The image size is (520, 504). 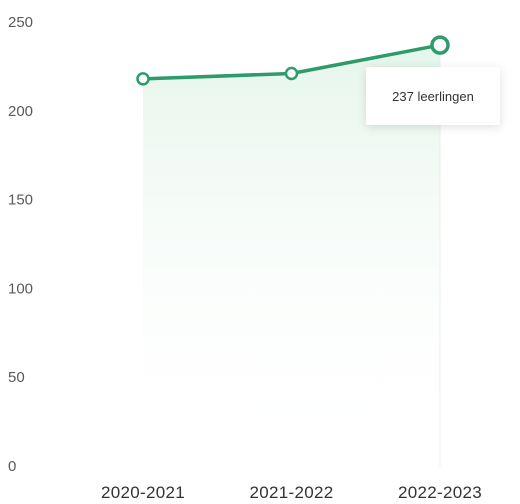 I want to click on y-axis-ticks: 250 200 150 100 50 0, so click(x=20, y=244).